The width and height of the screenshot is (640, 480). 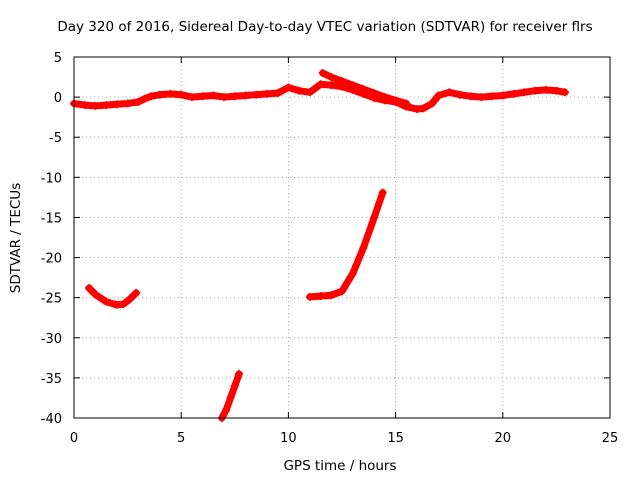 I want to click on y-tick-label: -20, so click(x=51, y=259).